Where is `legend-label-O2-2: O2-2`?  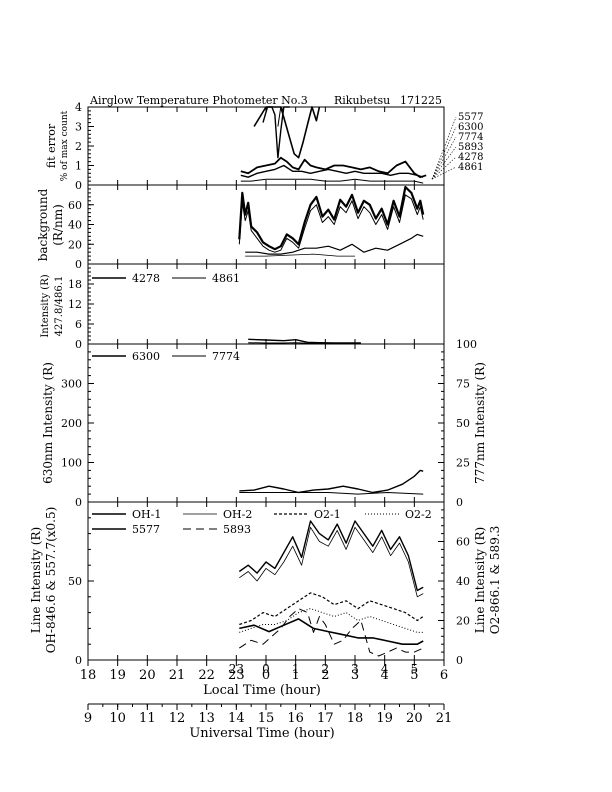 legend-label-O2-2: O2-2 is located at coordinates (418, 514).